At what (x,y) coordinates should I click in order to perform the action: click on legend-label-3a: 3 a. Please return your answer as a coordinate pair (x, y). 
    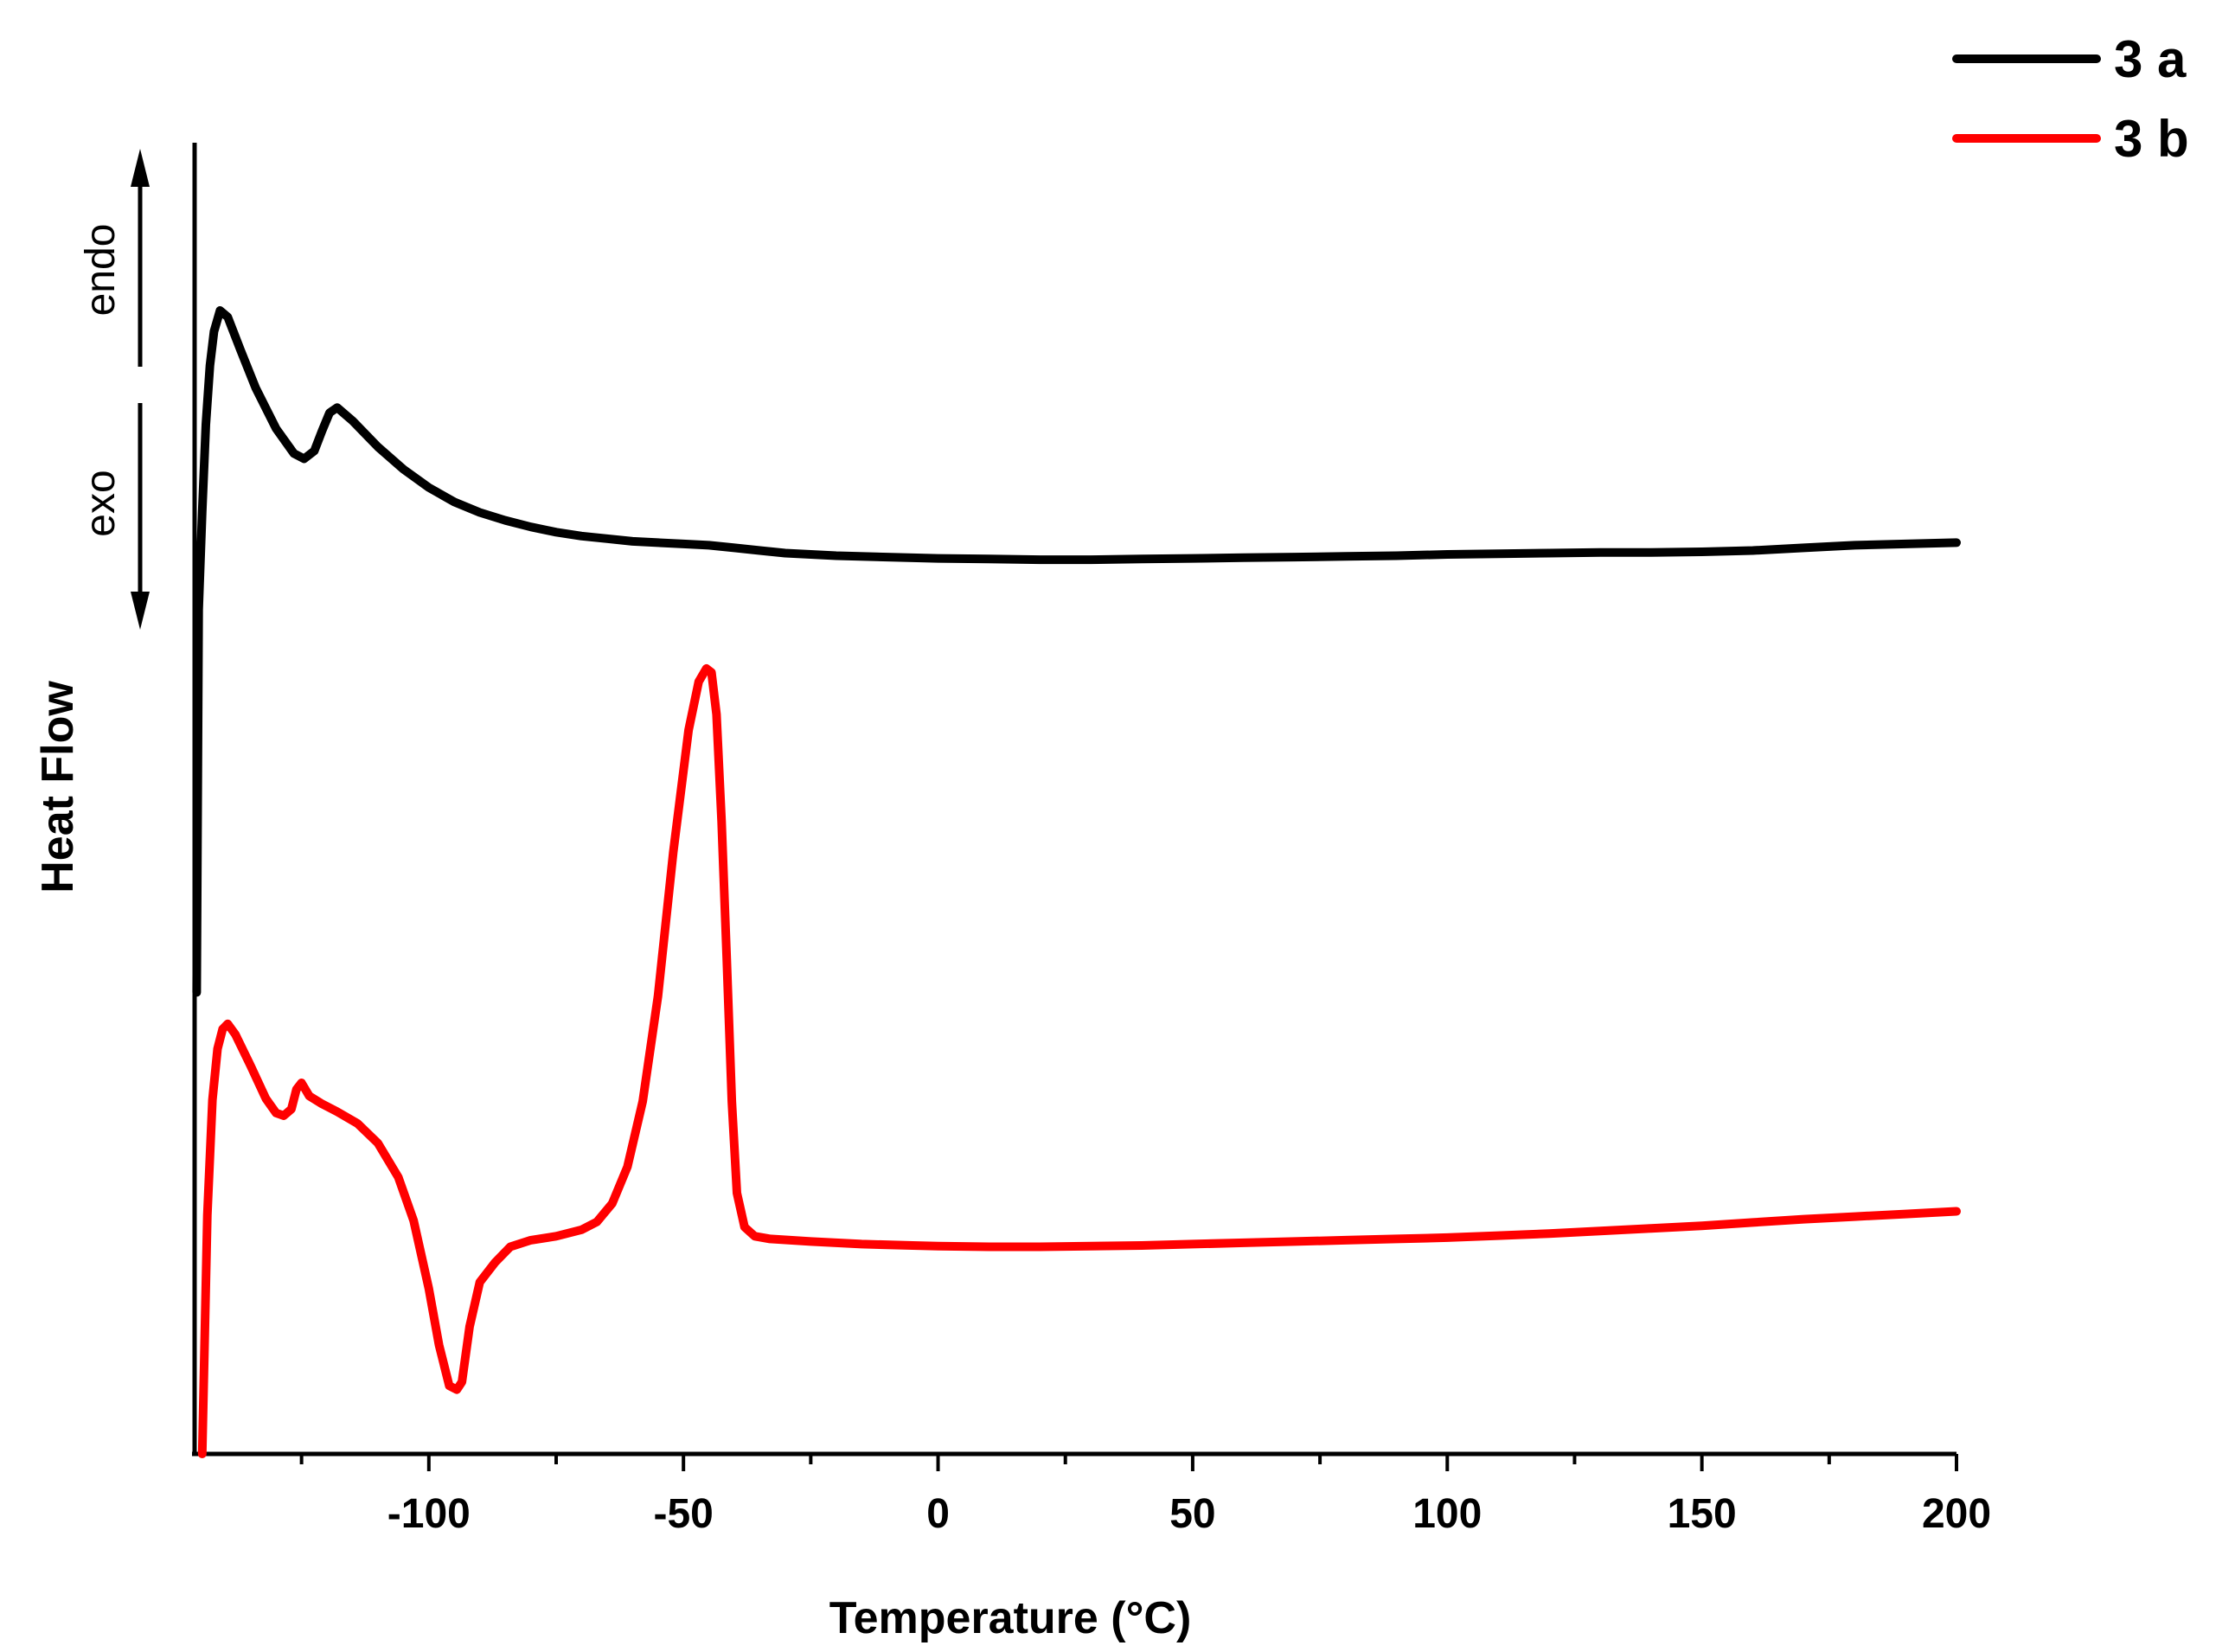
    Looking at the image, I should click on (2150, 59).